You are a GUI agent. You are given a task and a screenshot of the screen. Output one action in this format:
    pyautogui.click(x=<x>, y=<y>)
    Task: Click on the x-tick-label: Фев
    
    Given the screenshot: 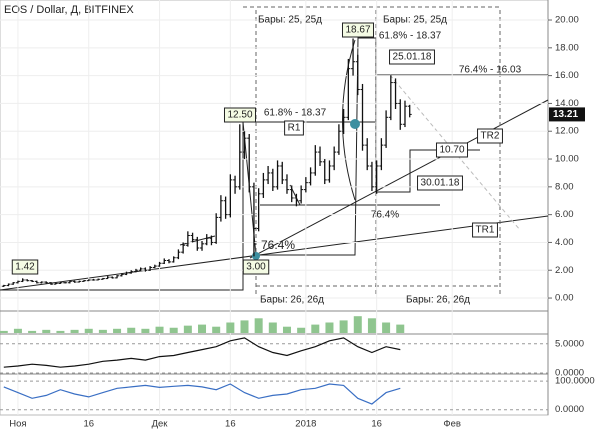 What is the action you would take?
    pyautogui.click(x=452, y=424)
    